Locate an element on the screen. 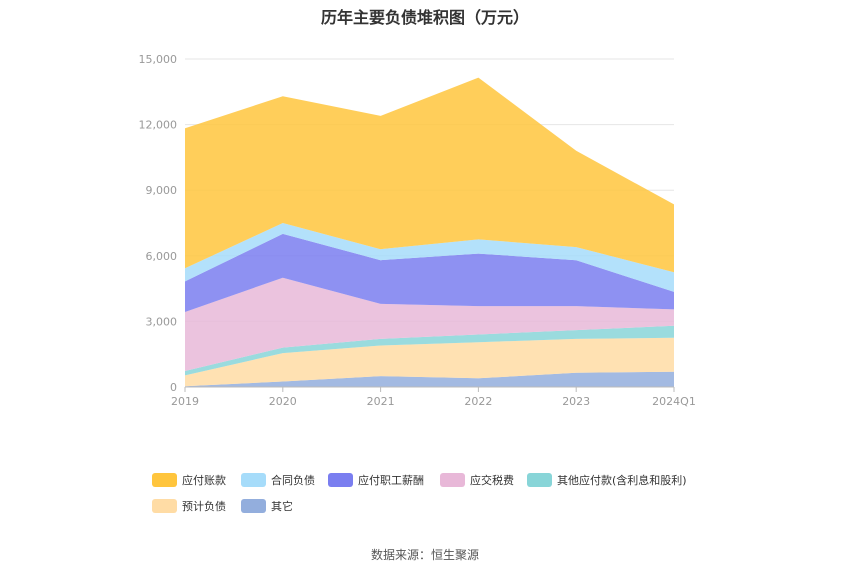 Image resolution: width=850 pixels, height=575 pixels. legend-label: 其它 is located at coordinates (282, 506).